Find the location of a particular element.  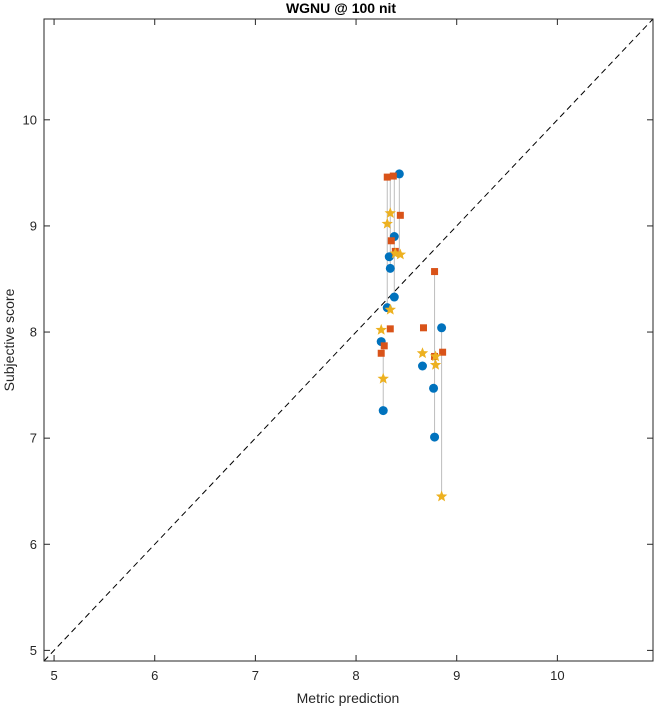

y-tick-label: 8 is located at coordinates (33, 332).